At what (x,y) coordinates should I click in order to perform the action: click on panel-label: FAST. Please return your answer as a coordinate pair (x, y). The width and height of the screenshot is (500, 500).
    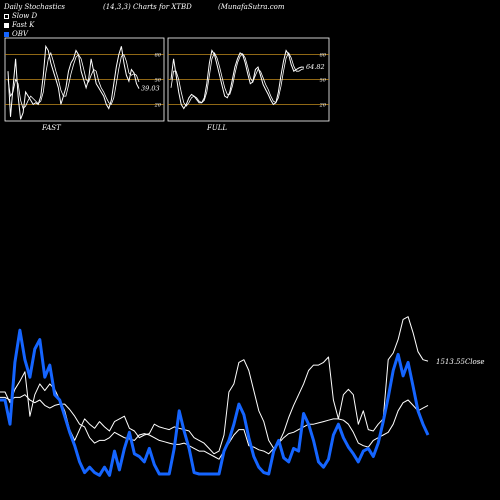
    Looking at the image, I should click on (51, 128).